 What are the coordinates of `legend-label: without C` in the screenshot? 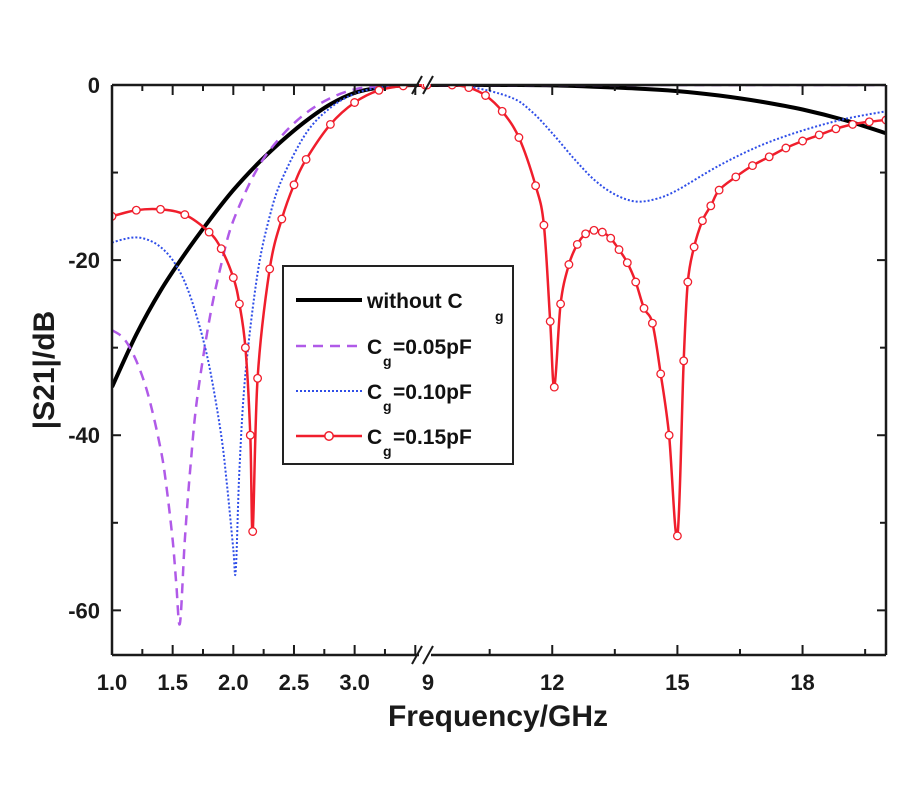 It's located at (414, 301).